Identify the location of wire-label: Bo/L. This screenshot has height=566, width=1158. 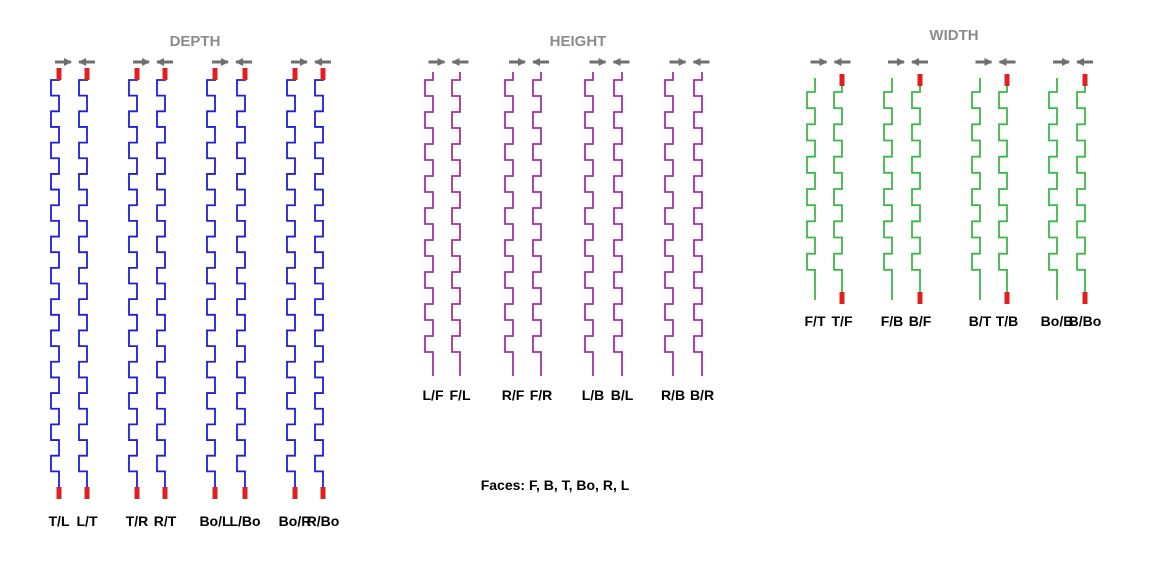
(215, 521).